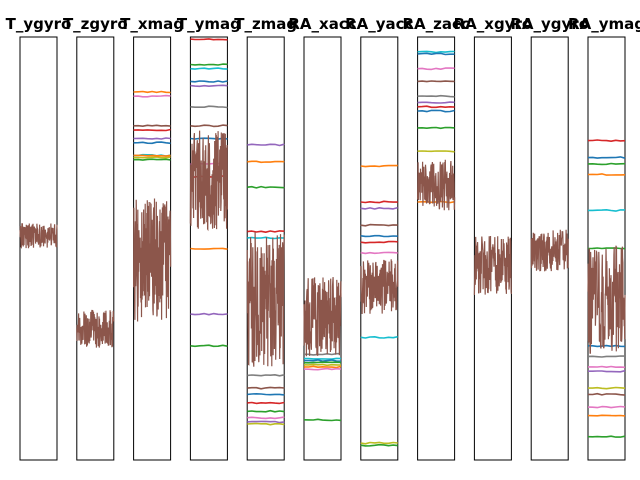  Describe the element at coordinates (604, 238) in the screenshot. I see `panel-11: RA_ymag` at that location.